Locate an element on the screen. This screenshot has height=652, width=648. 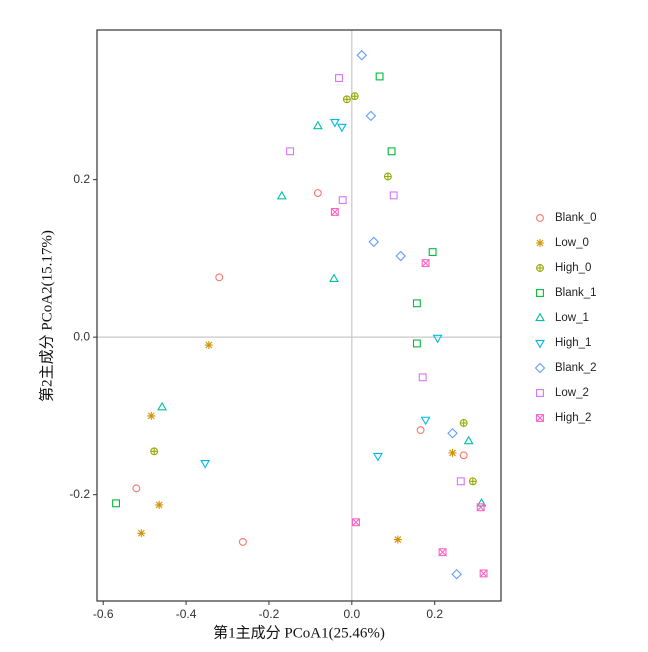
legend-label: High_2 is located at coordinates (573, 418).